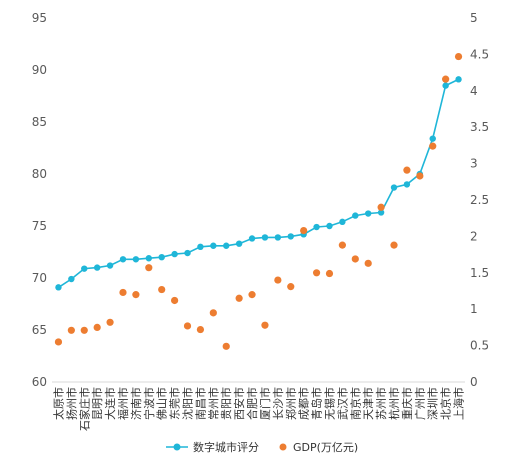  What do you see at coordinates (479, 273) in the screenshot?
I see `right-tick-label: 1.5` at bounding box center [479, 273].